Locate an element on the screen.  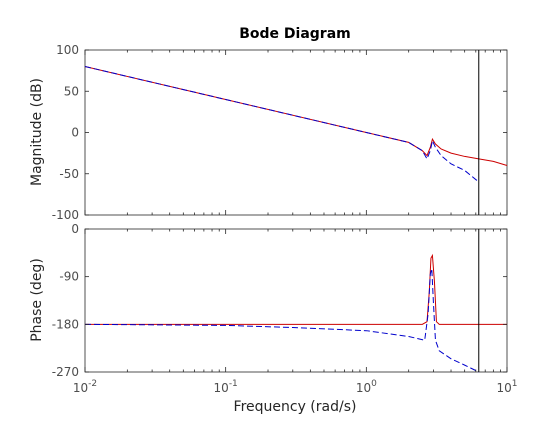
phase-series-line-solid-red is located at coordinates (296, 289).